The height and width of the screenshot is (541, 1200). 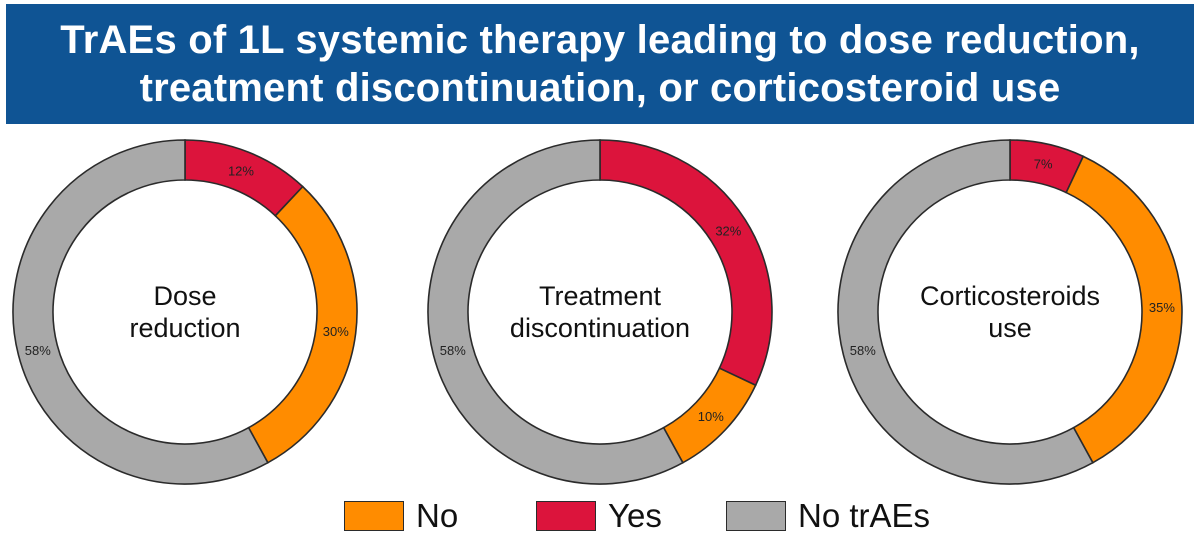 What do you see at coordinates (555, 312) in the screenshot?
I see `donut-2-slice-no-traes` at bounding box center [555, 312].